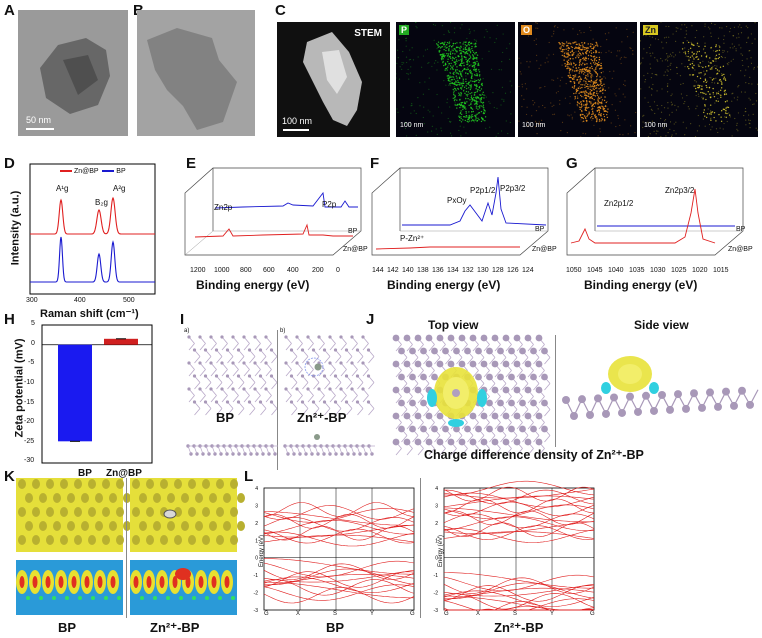  Describe the element at coordinates (339, 580) in the screenshot. I see `valence-band` at that location.